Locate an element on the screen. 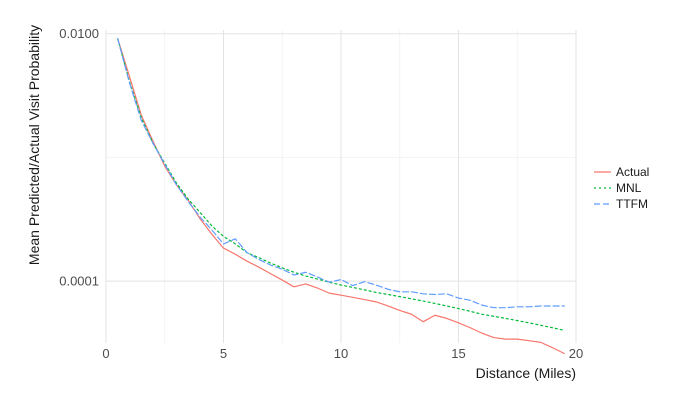 This screenshot has height=407, width=675. x-axis-ticks: 0 5 10 15 20 is located at coordinates (342, 353).